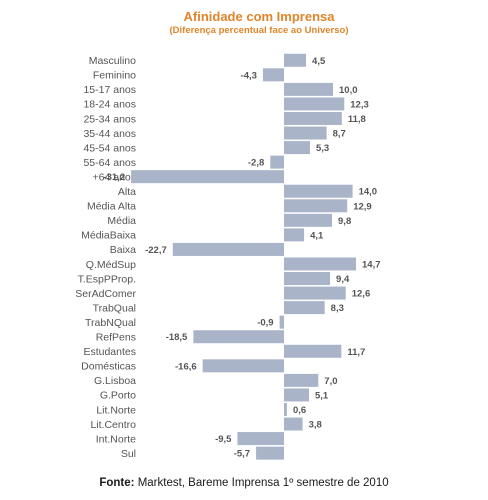  Describe the element at coordinates (343, 279) in the screenshot. I see `value-label: 9,4` at that location.